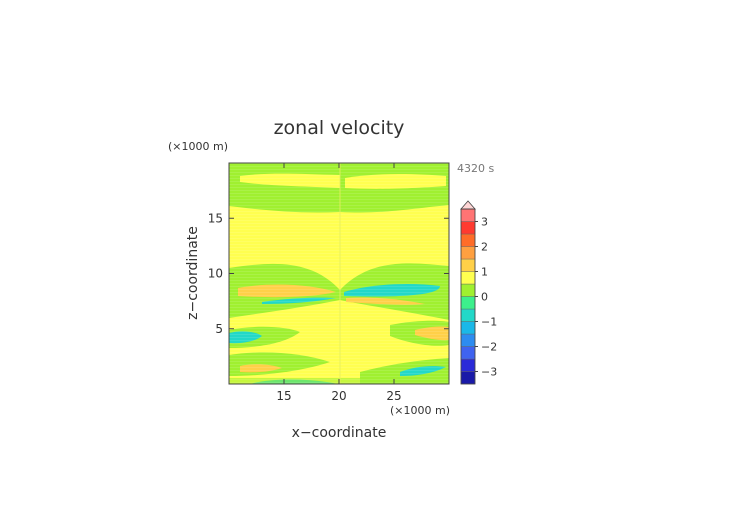 The height and width of the screenshot is (532, 752). Describe the element at coordinates (193, 273) in the screenshot. I see `y-axis-label: z−coordinate` at that location.